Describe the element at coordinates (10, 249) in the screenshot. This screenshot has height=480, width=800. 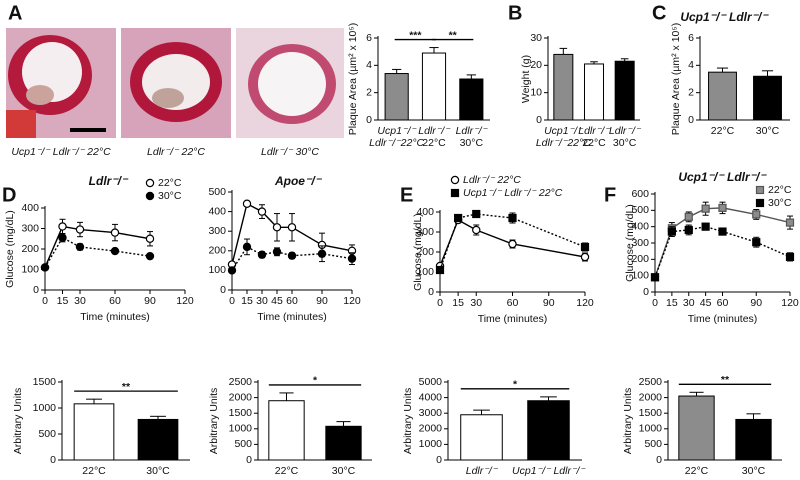
I see `y-axis-label: Glucose (mg/dL)` at that location.